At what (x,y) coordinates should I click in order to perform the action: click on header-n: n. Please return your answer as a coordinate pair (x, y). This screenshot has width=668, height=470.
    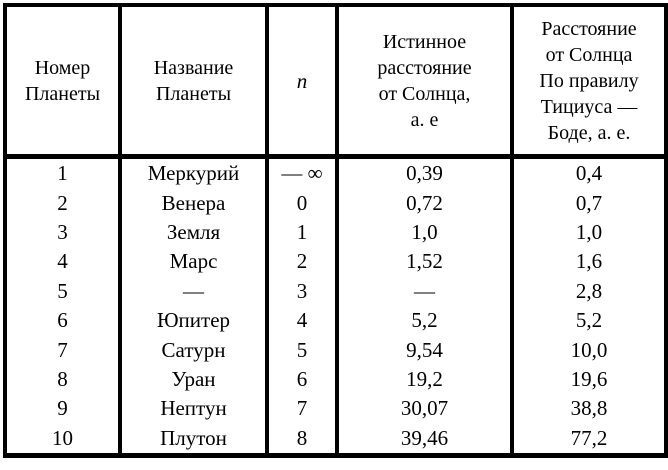
    Looking at the image, I should click on (302, 82).